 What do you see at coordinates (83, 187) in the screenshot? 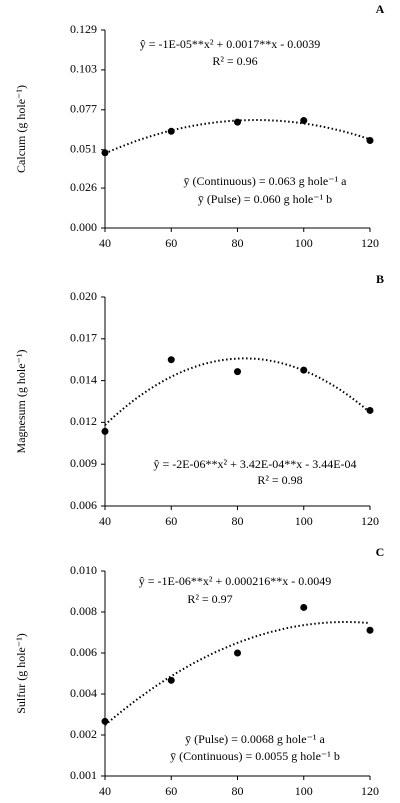
I see `y-tick-label: 0.026` at bounding box center [83, 187].